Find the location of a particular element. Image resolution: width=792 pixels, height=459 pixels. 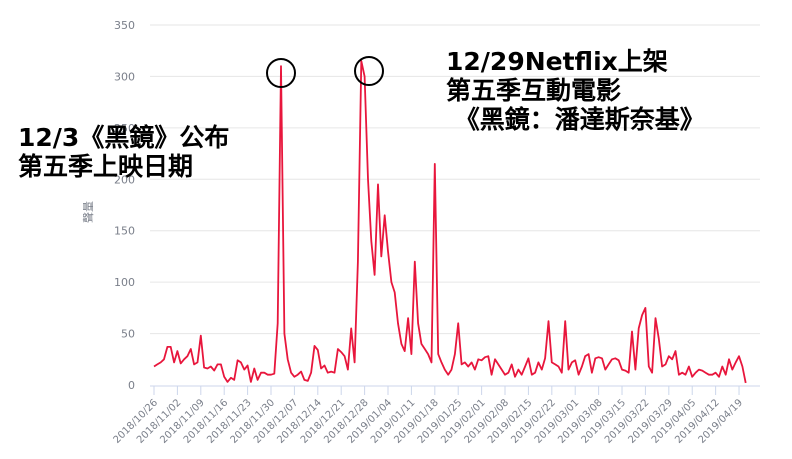

y-tick-label: 250 is located at coordinates (124, 128).